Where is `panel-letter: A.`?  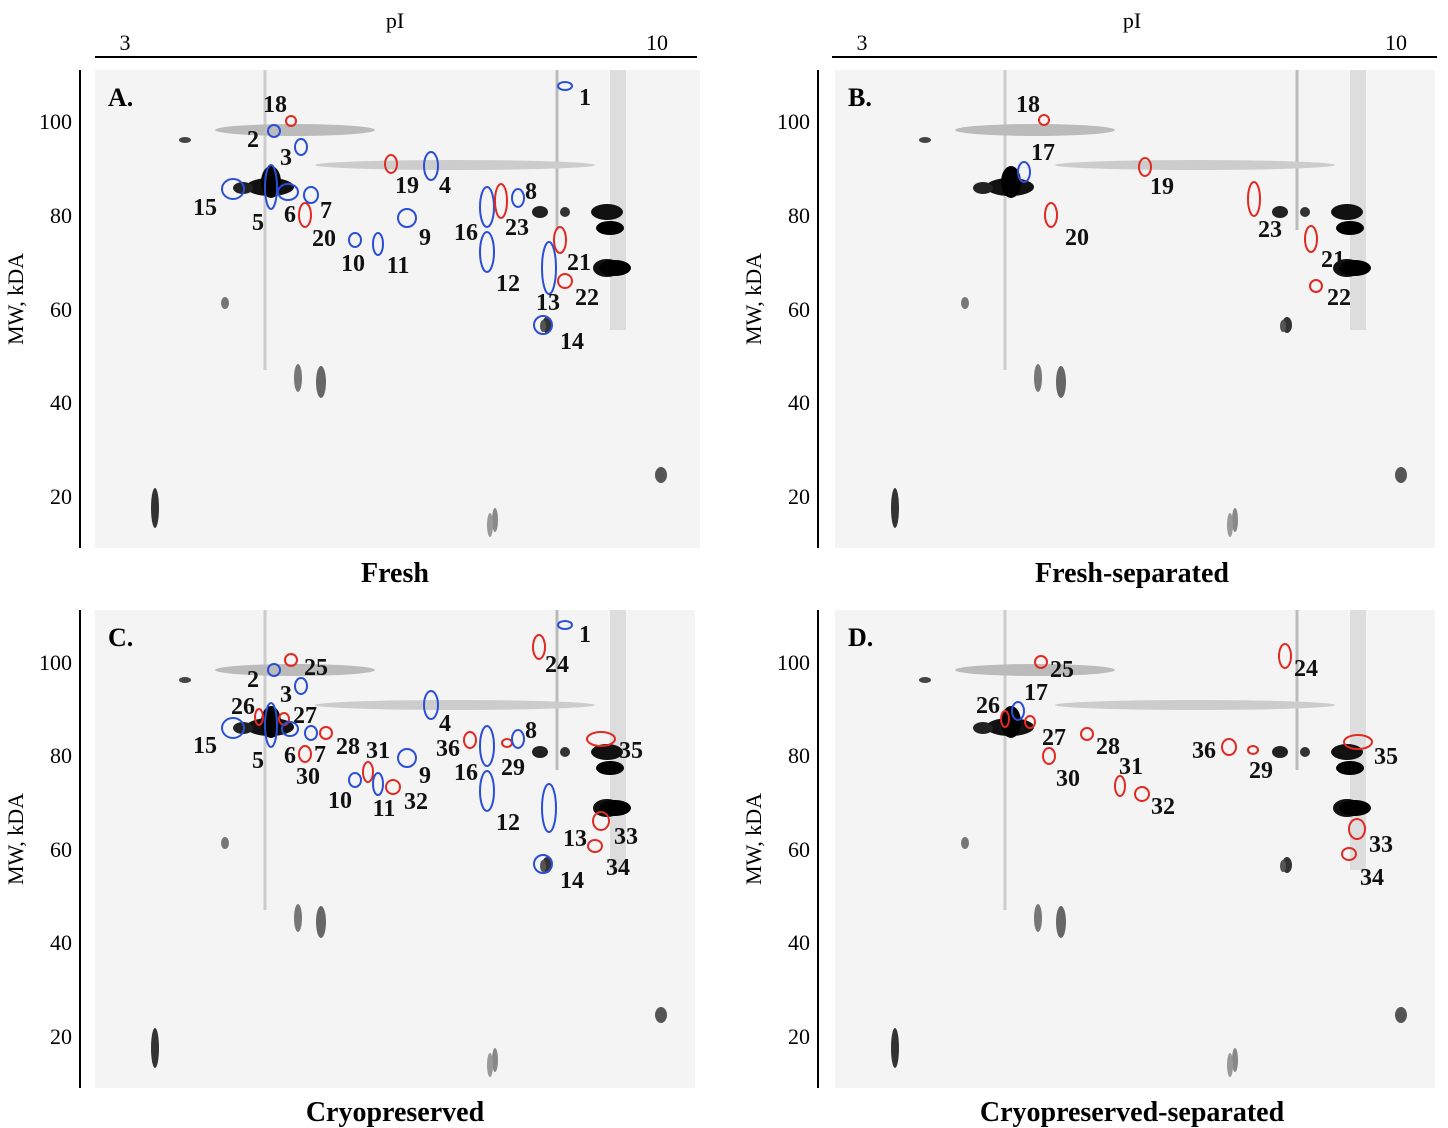 panel-letter: A. is located at coordinates (120, 97).